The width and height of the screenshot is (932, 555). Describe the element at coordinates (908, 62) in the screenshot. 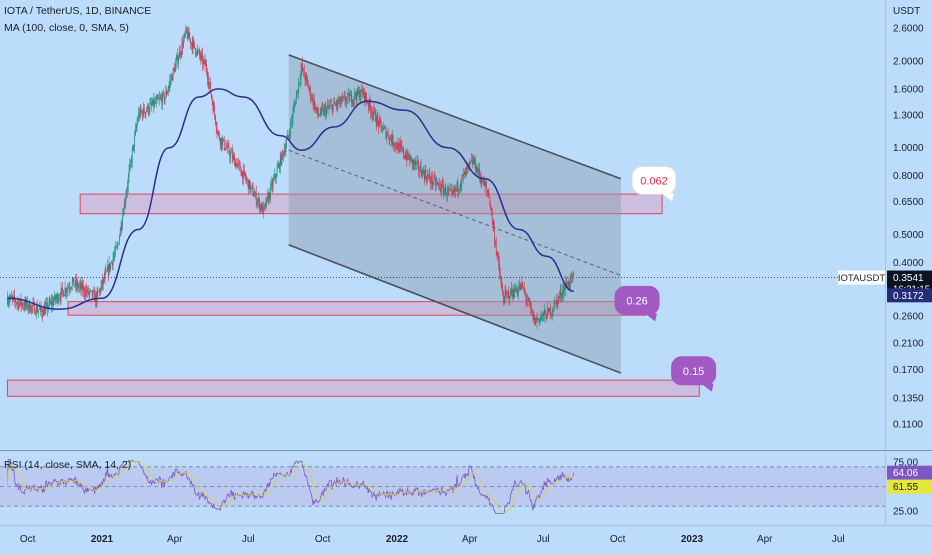

I see `price-tick-1: 2.0000` at that location.